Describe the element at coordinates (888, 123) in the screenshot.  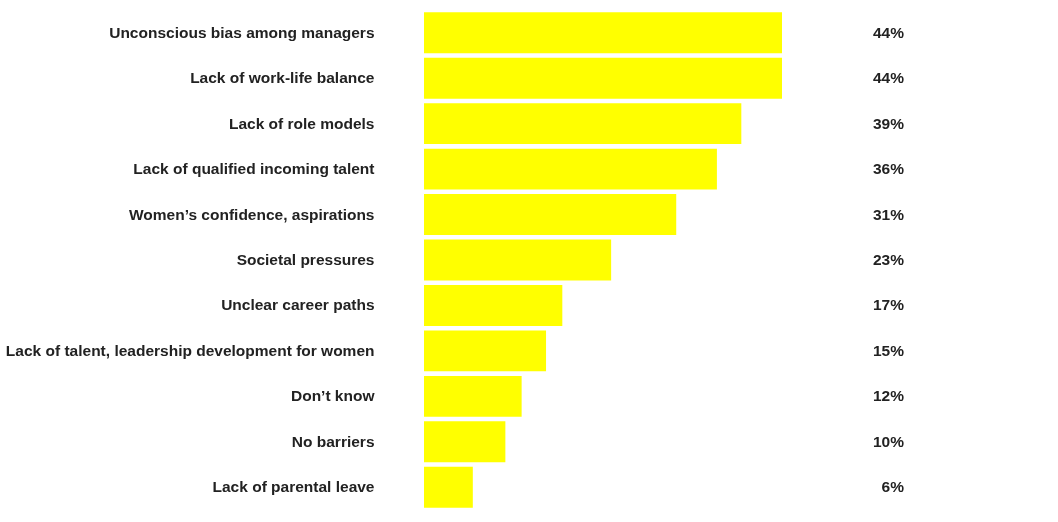
I see `data-label: 39%` at that location.